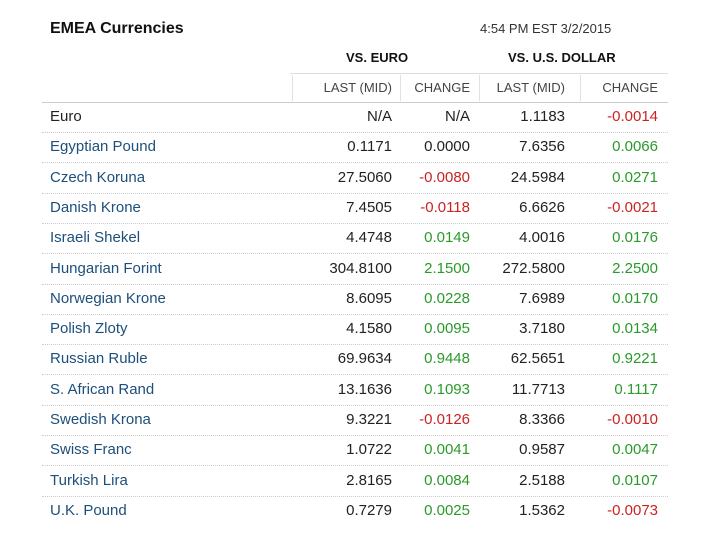 Image resolution: width=720 pixels, height=540 pixels. I want to click on last-cell: 2.5188, so click(542, 480).